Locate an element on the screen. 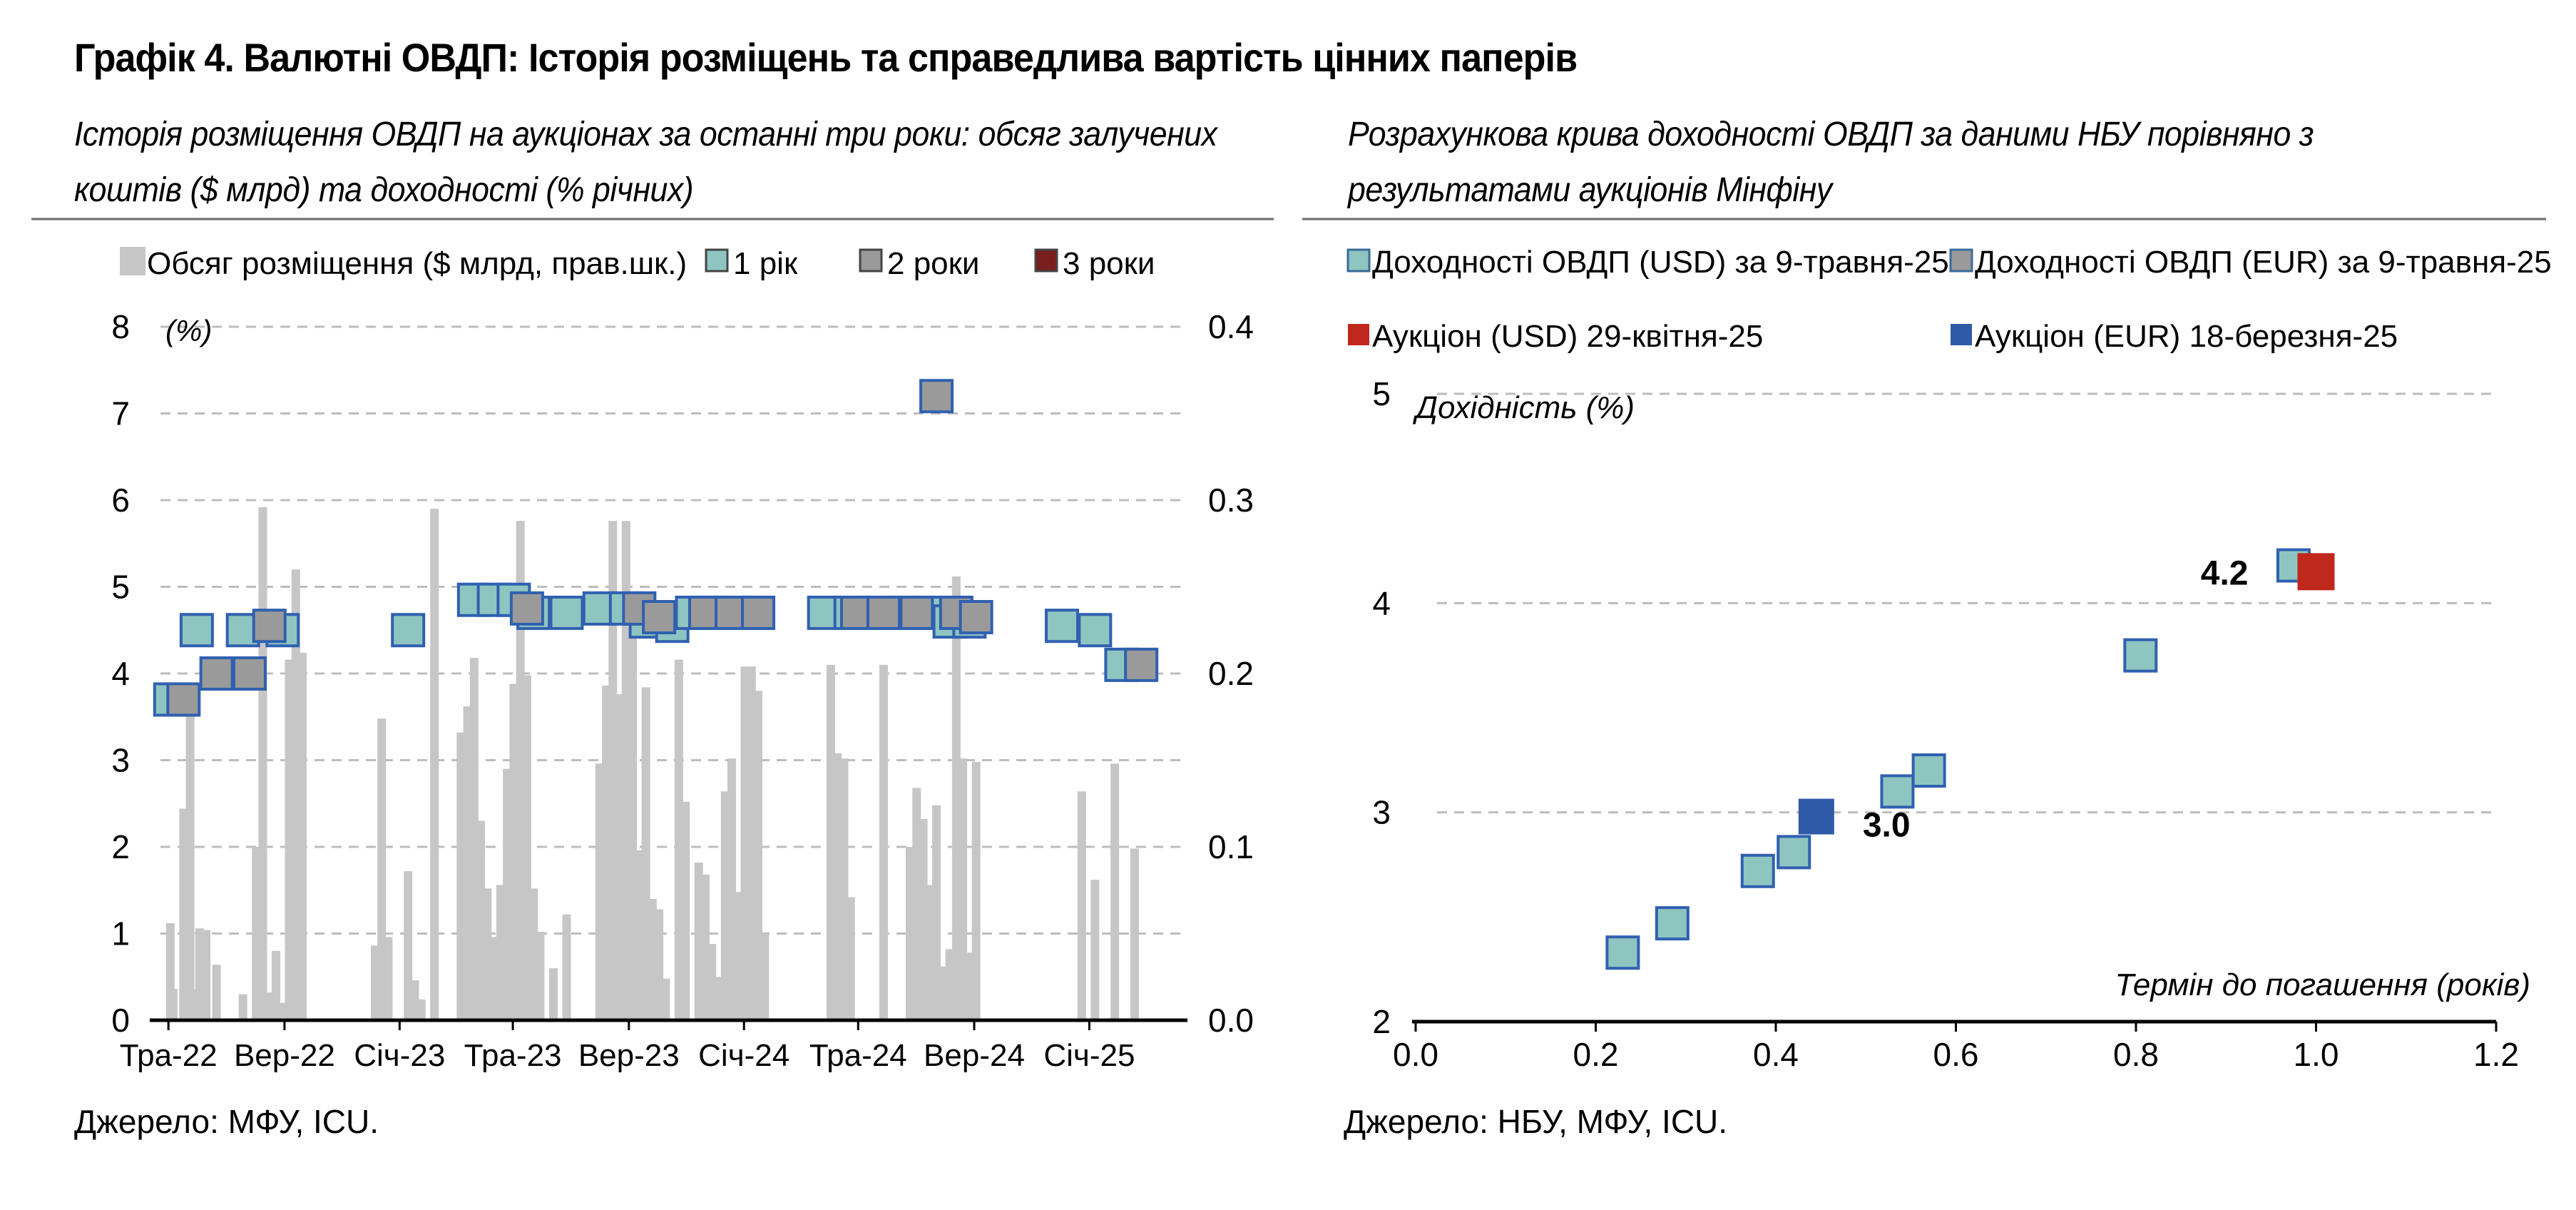 This screenshot has width=2576, height=1210. y-tick-label: 6 is located at coordinates (120, 501).